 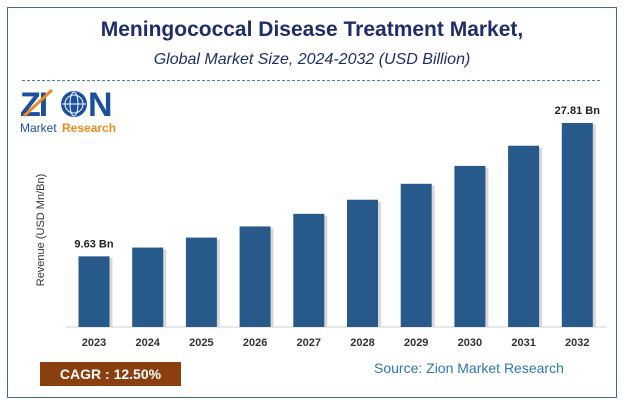 What do you see at coordinates (148, 287) in the screenshot?
I see `bar-2024` at bounding box center [148, 287].